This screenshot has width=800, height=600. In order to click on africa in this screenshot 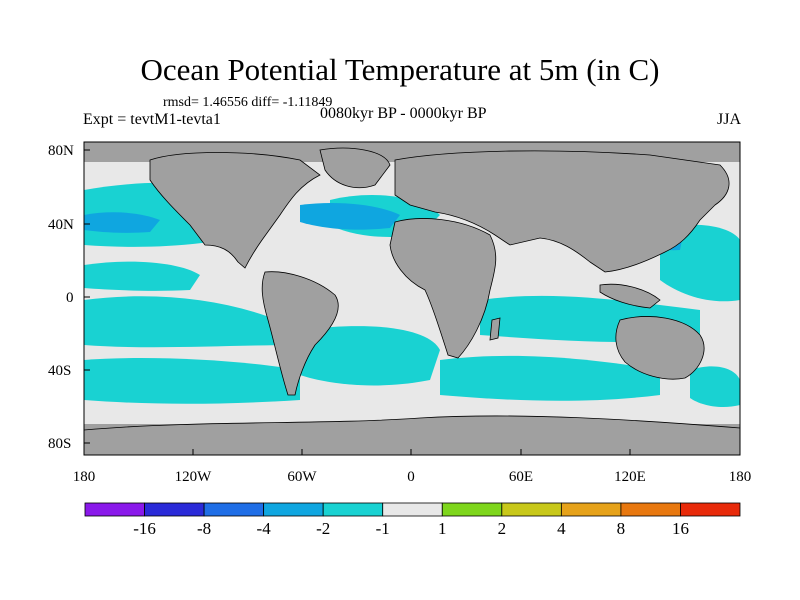, I will do `click(443, 288)`.